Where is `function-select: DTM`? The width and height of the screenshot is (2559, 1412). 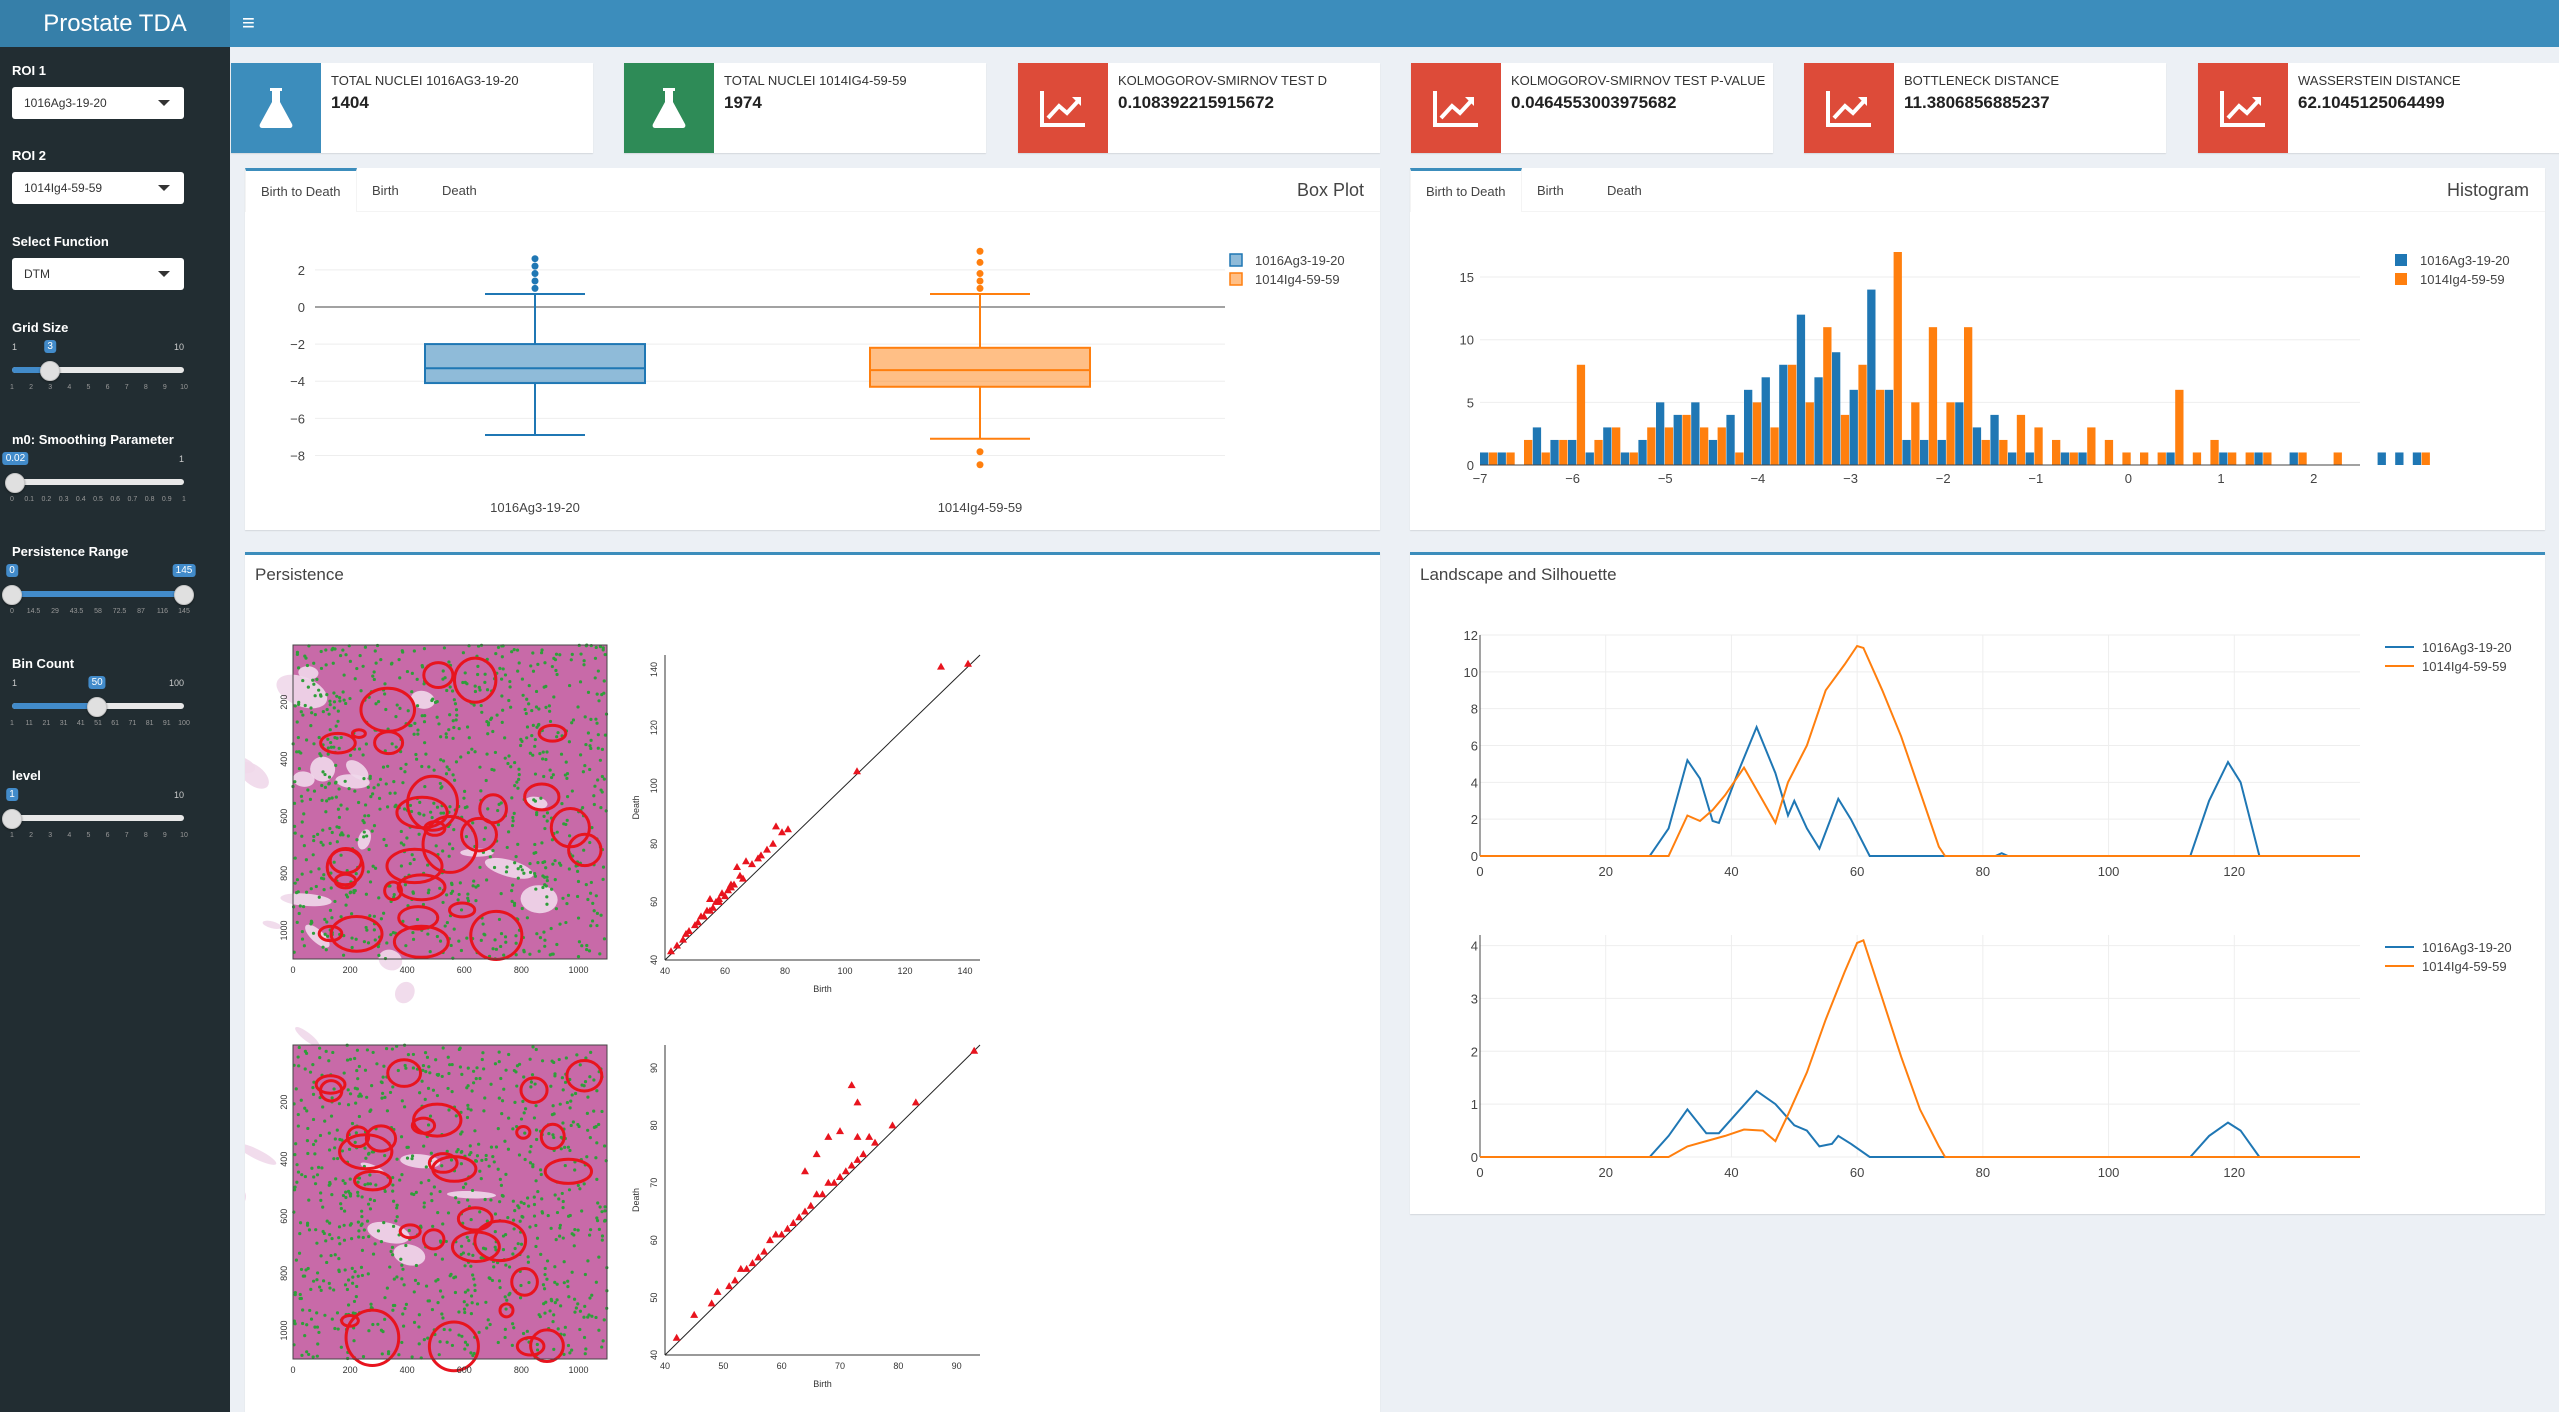 function-select: DTM is located at coordinates (98, 274).